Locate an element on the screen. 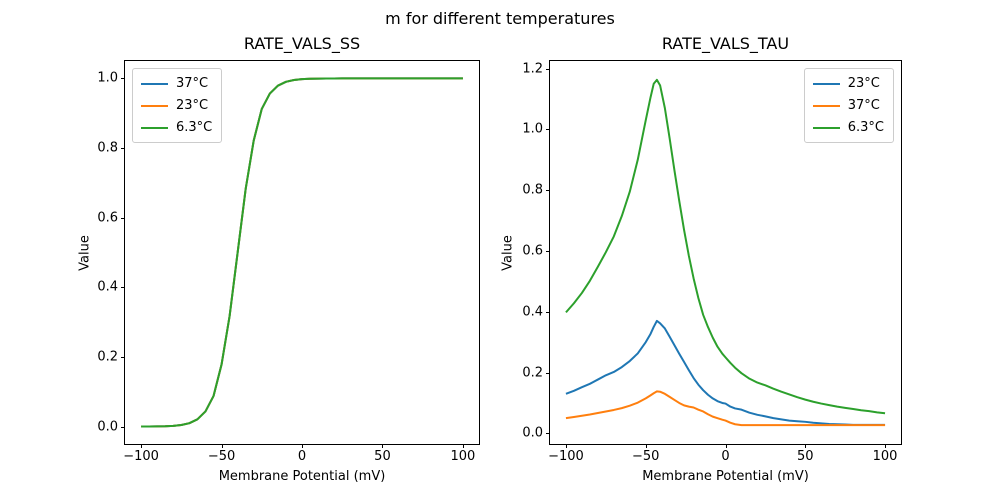 Image resolution: width=1000 pixels, height=500 pixels. x-axis-label-ss: Membrane Potential (mV) is located at coordinates (302, 476).